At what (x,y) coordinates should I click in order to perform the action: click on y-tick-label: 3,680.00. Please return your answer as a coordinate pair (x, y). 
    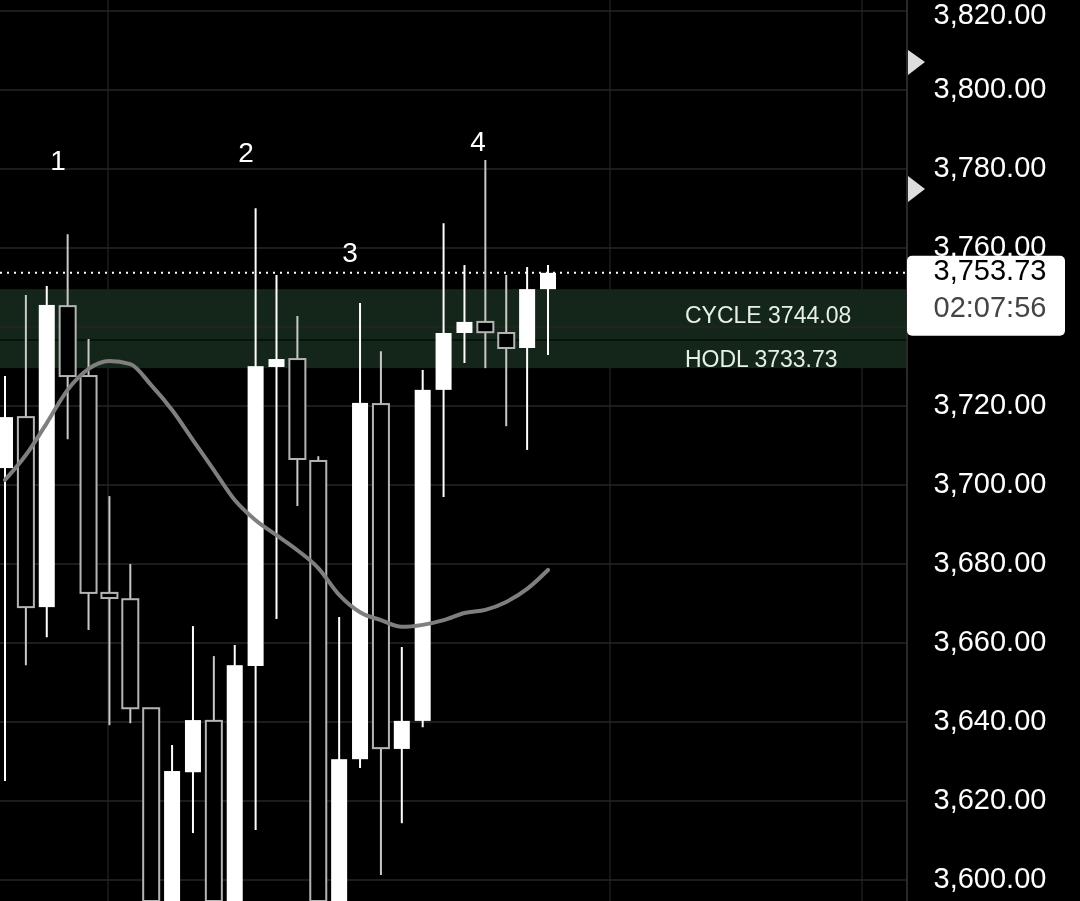
    Looking at the image, I should click on (990, 561).